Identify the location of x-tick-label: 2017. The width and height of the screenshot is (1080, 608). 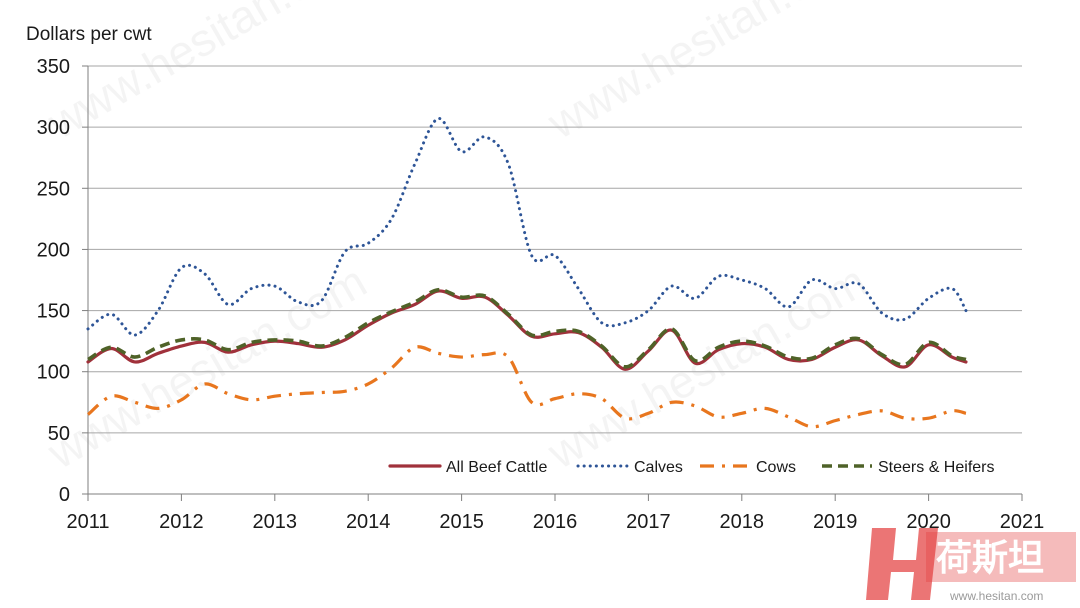
(648, 522).